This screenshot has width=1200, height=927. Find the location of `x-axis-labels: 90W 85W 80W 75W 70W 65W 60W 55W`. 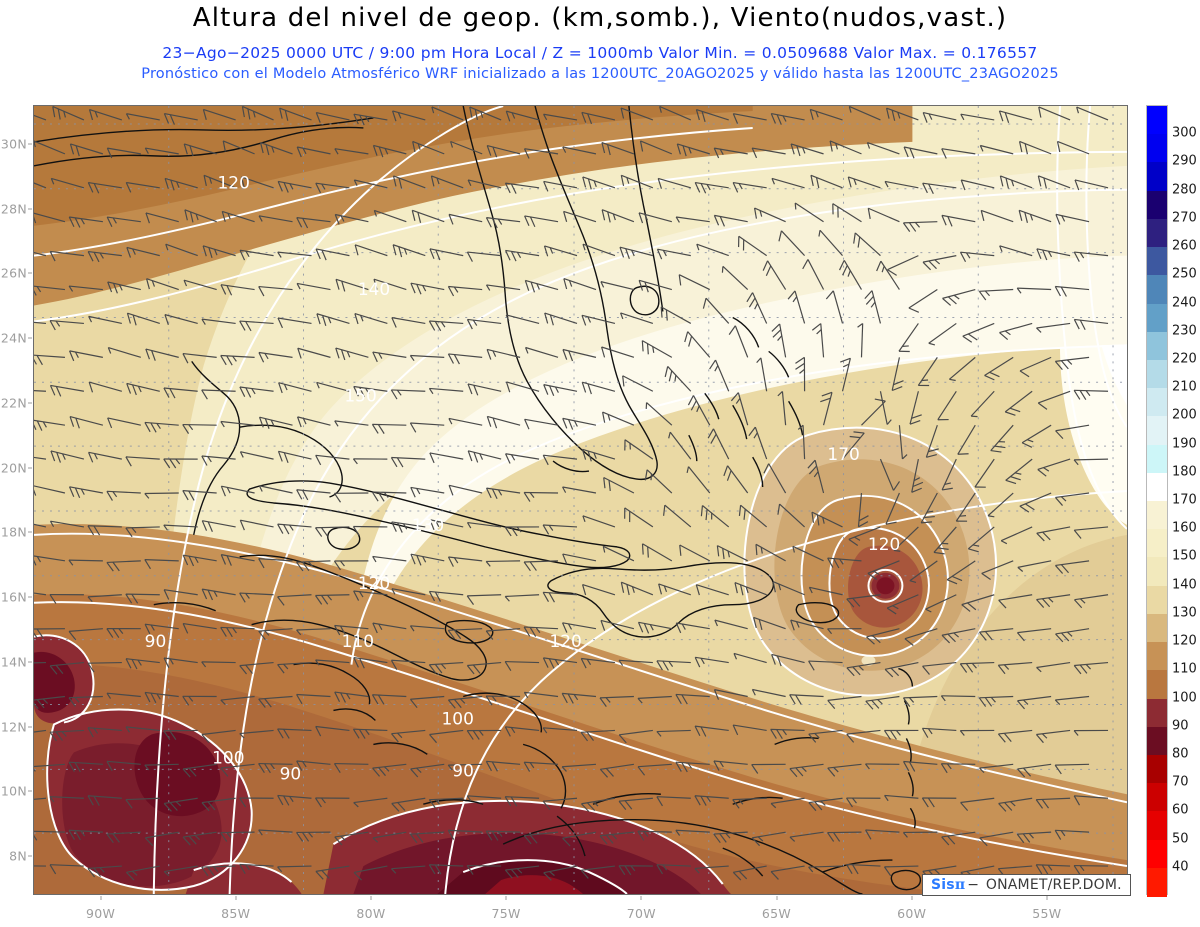

x-axis-labels: 90W 85W 80W 75W 70W 65W 60W 55W is located at coordinates (580, 911).